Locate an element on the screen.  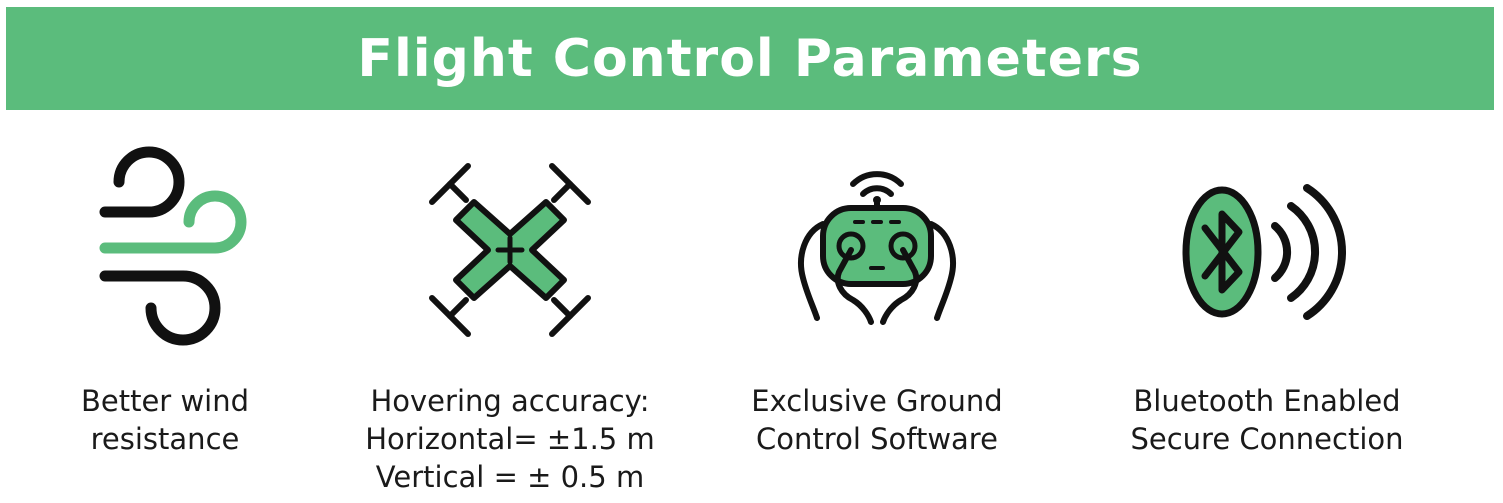
caption-line: resistance is located at coordinates (165, 439).